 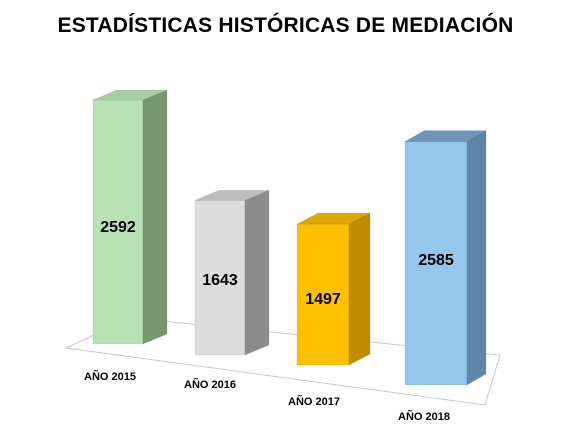 What do you see at coordinates (110, 376) in the screenshot?
I see `x-tick-label: AÑO 2015` at bounding box center [110, 376].